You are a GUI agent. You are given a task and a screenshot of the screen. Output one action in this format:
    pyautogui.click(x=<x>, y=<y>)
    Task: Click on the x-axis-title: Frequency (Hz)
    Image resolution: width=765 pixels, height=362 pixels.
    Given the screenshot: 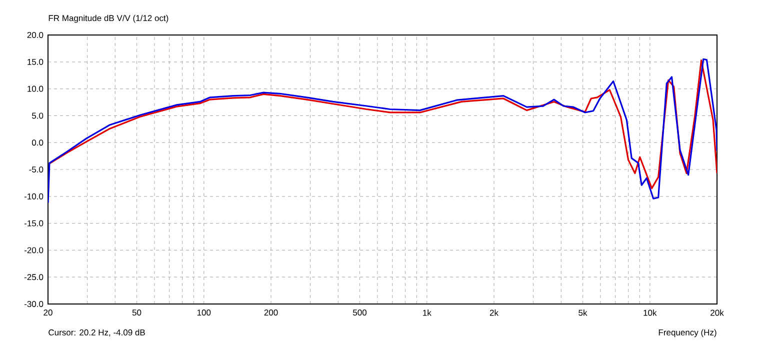 What is the action you would take?
    pyautogui.click(x=687, y=333)
    